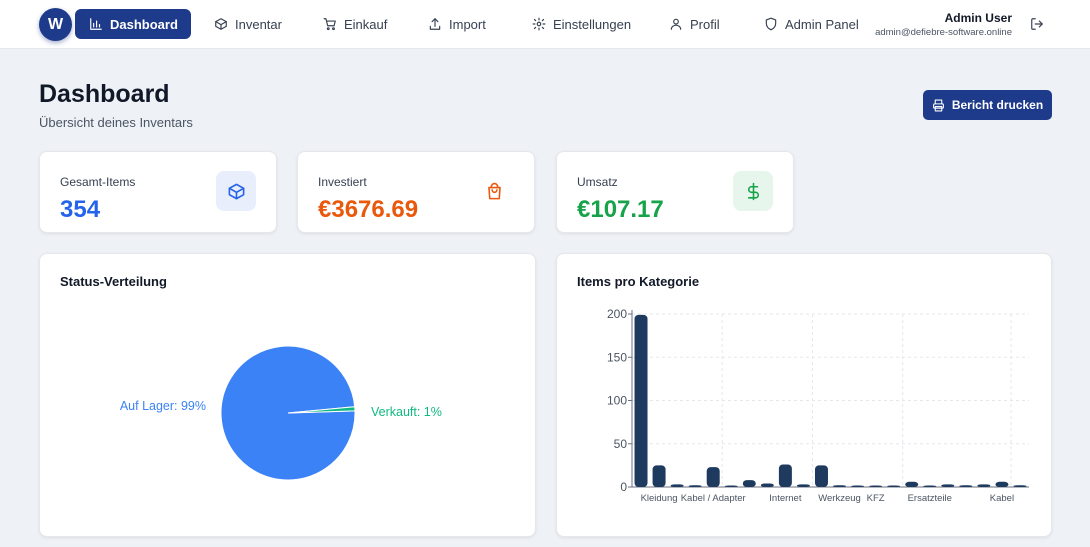 The image size is (1090, 547). What do you see at coordinates (98, 182) in the screenshot?
I see `stat-label: Gesamt-Items` at bounding box center [98, 182].